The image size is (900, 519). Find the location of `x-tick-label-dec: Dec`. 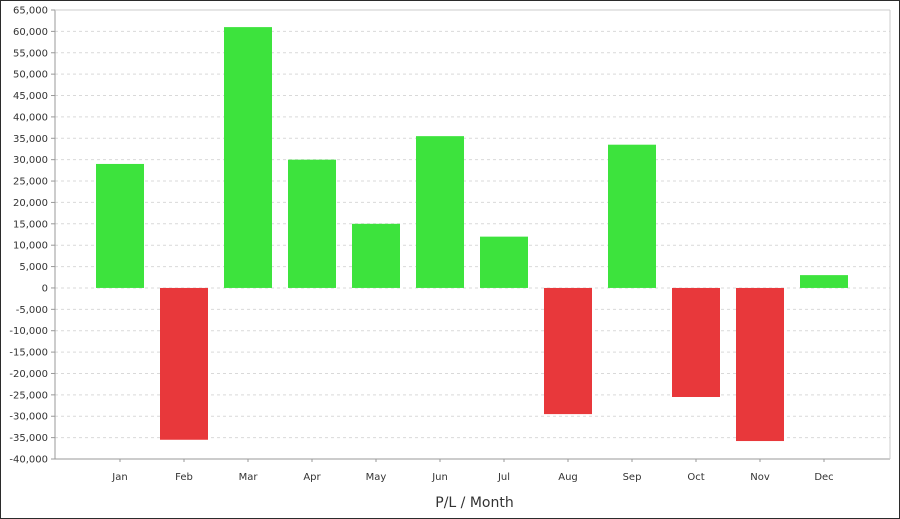

x-tick-label-dec: Dec is located at coordinates (823, 477).